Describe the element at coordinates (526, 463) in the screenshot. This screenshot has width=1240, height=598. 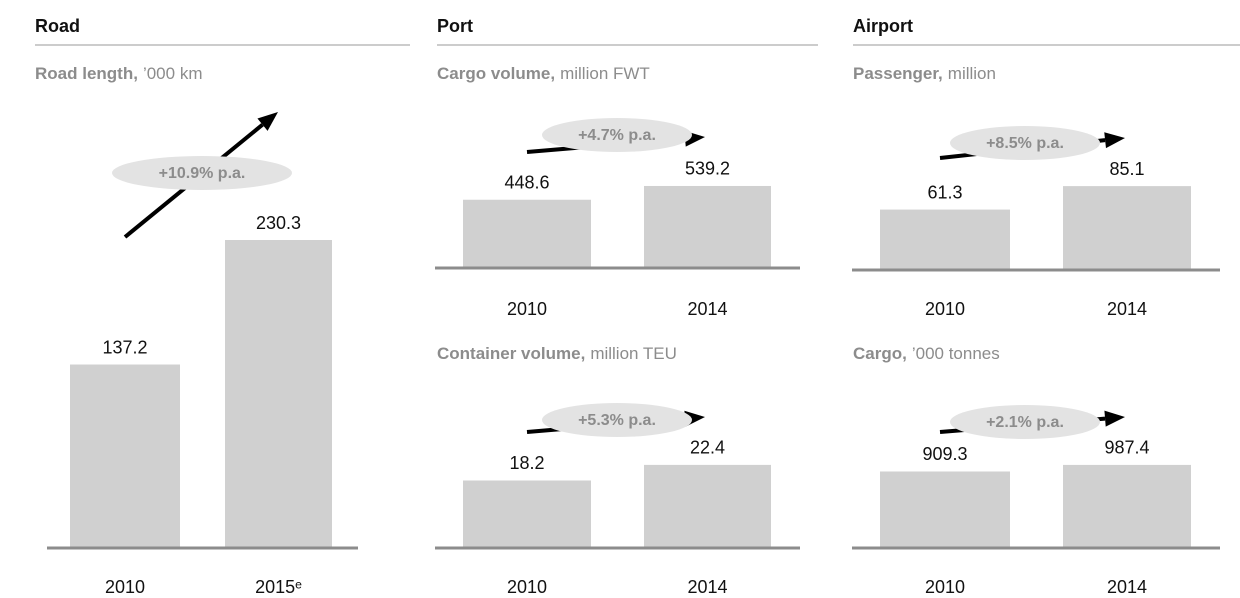
I see `value-label: 18.2` at that location.